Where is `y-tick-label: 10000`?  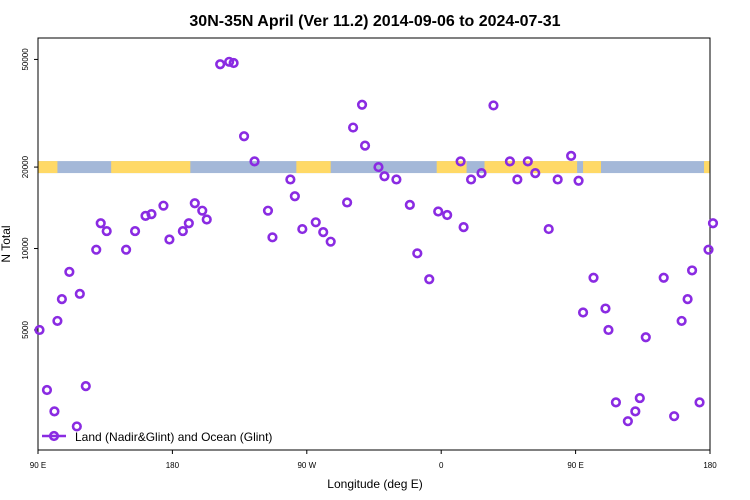 y-tick-label: 10000 is located at coordinates (25, 248).